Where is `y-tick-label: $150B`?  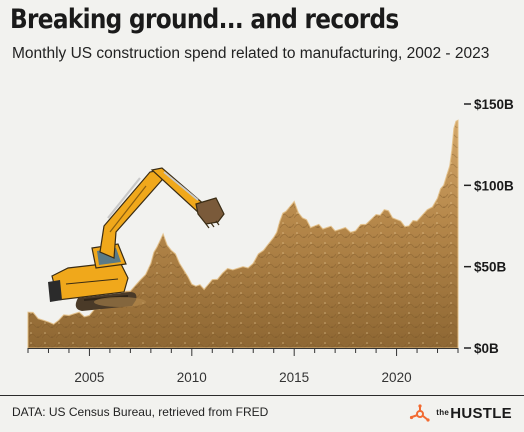 y-tick-label: $150B is located at coordinates (494, 104).